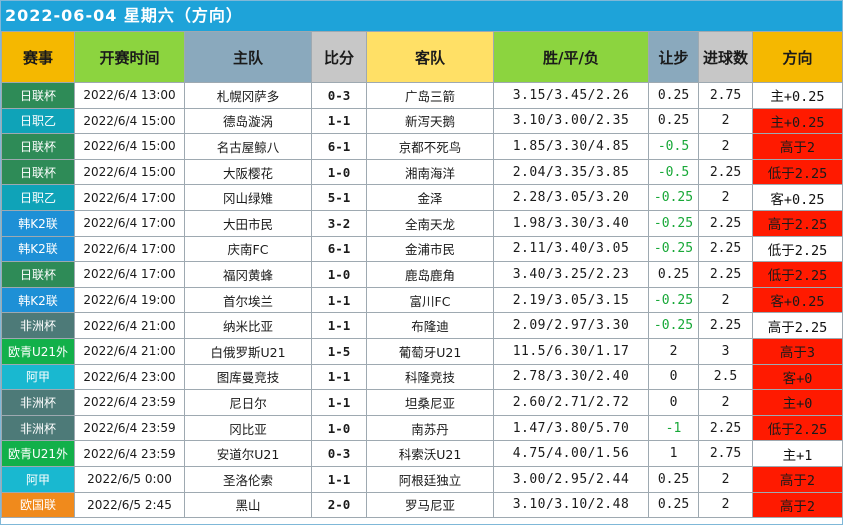 The width and height of the screenshot is (843, 525). What do you see at coordinates (248, 57) in the screenshot?
I see `header-home: 主队` at bounding box center [248, 57].